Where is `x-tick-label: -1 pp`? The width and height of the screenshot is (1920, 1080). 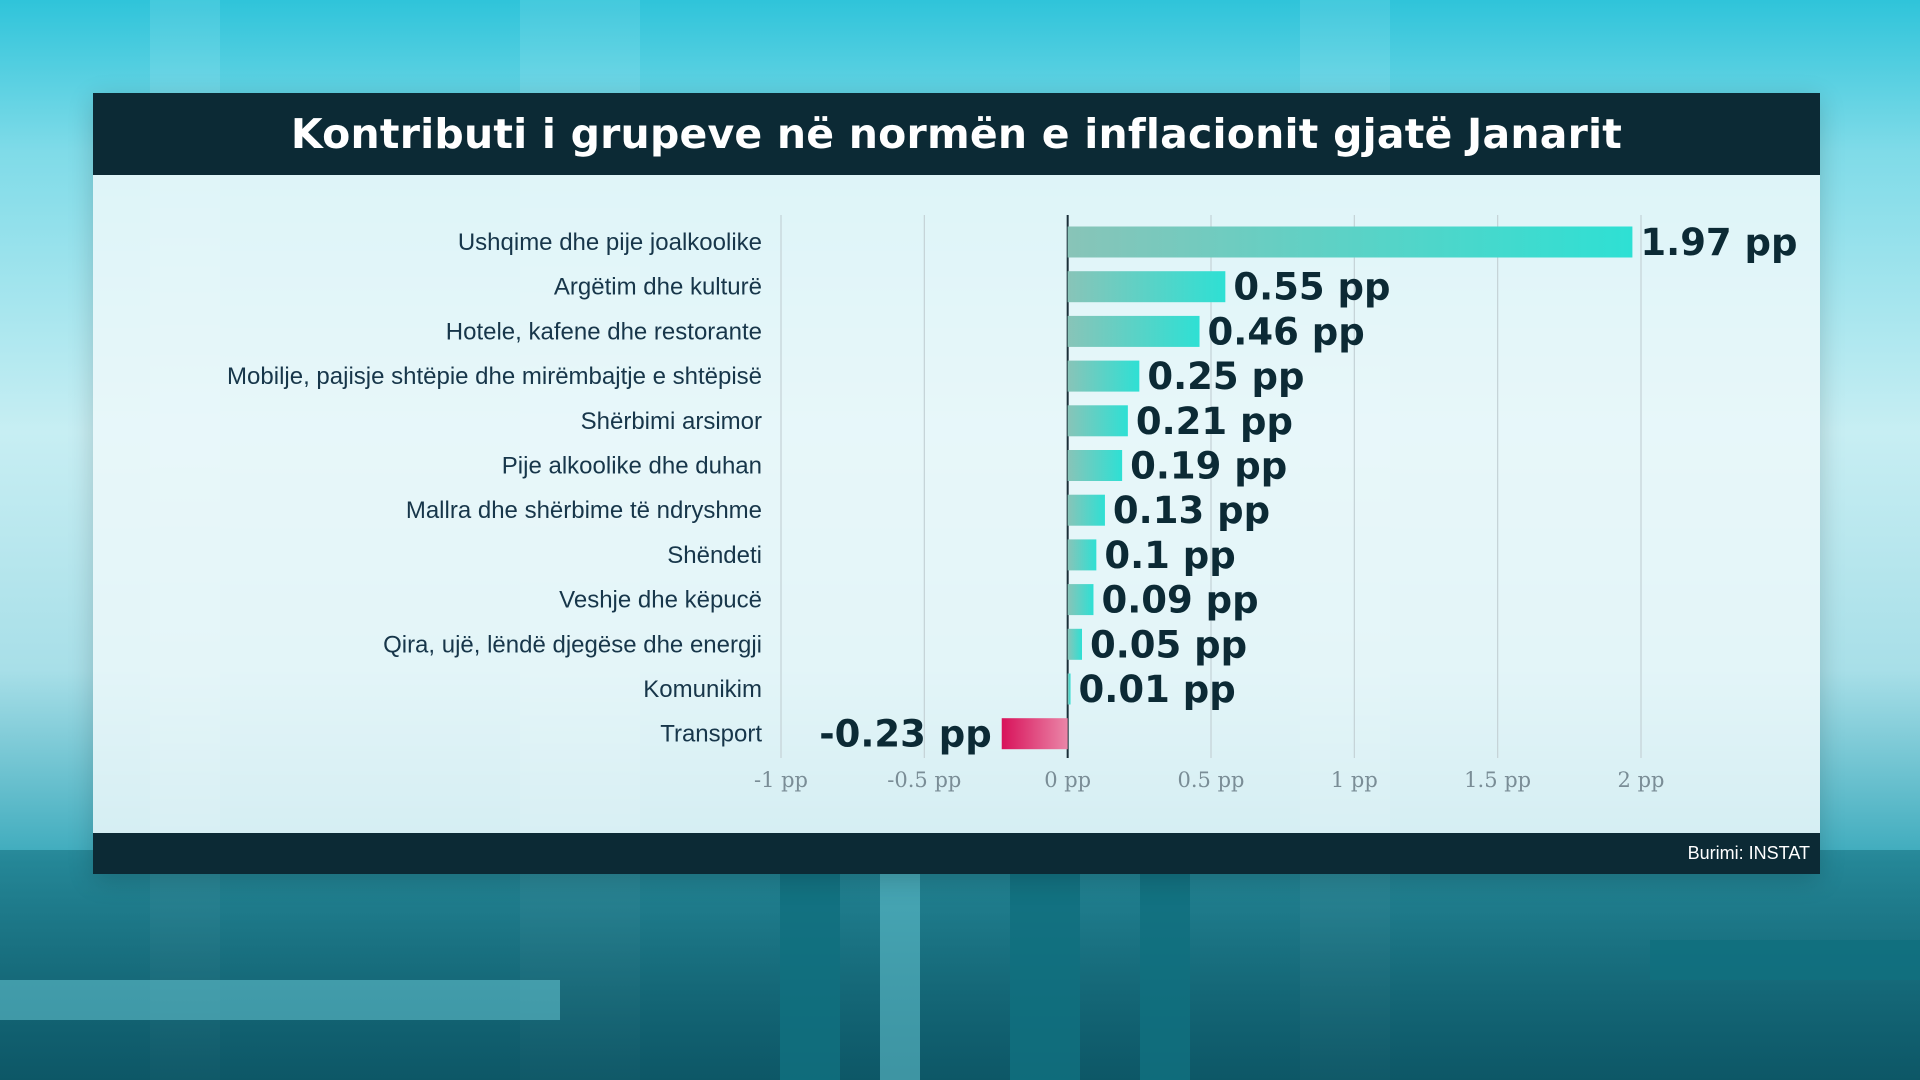 x-tick-label: -1 pp is located at coordinates (781, 780).